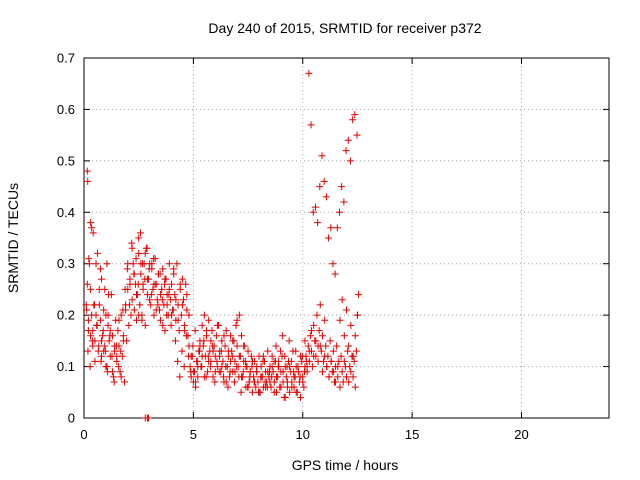  I want to click on y-tick-label: 0.3, so click(66, 263).